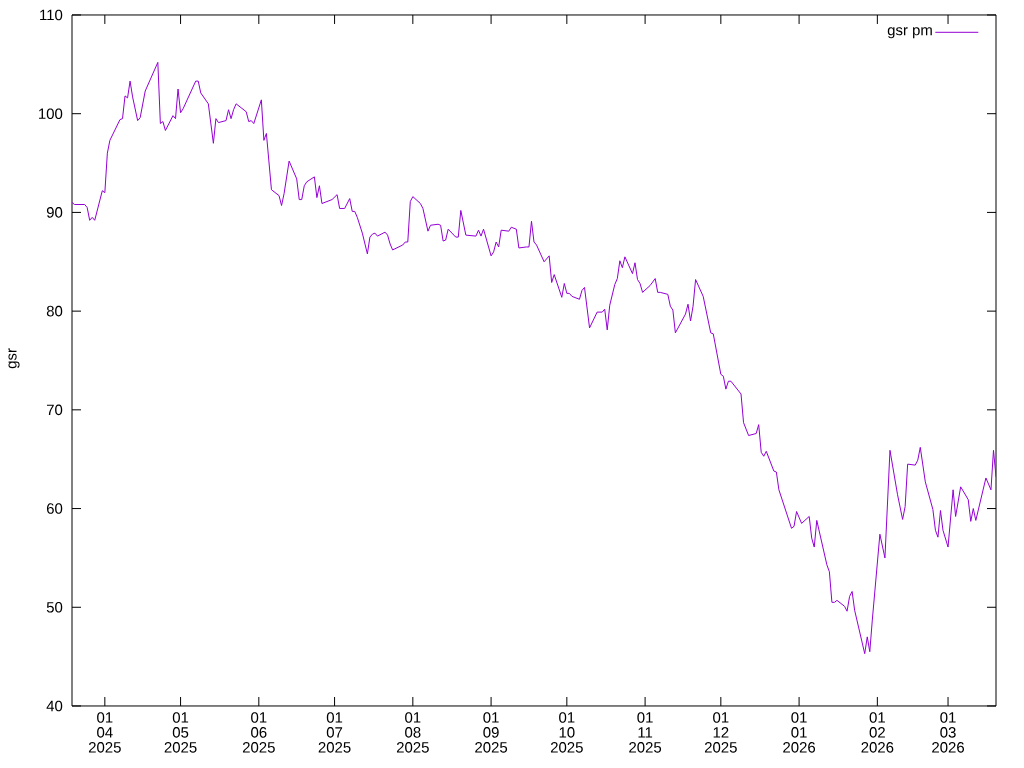  What do you see at coordinates (645, 732) in the screenshot?
I see `x-tick-label: 01 11 2025` at bounding box center [645, 732].